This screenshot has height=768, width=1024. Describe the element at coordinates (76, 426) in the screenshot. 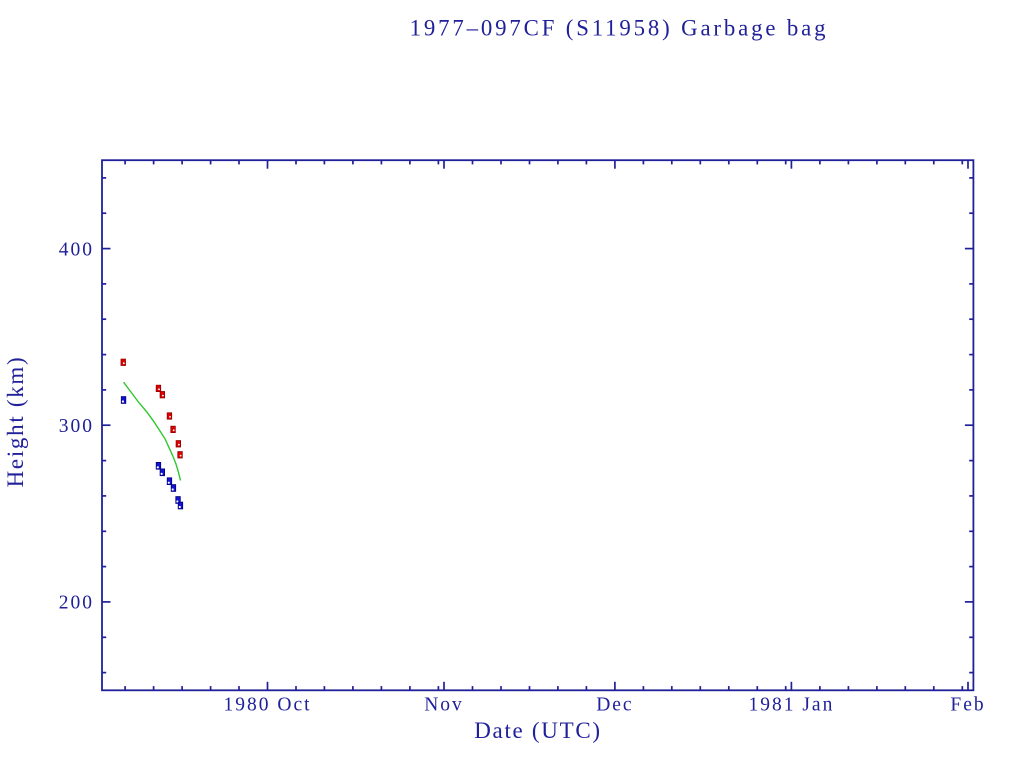

I see `svg-text: 300` at that location.